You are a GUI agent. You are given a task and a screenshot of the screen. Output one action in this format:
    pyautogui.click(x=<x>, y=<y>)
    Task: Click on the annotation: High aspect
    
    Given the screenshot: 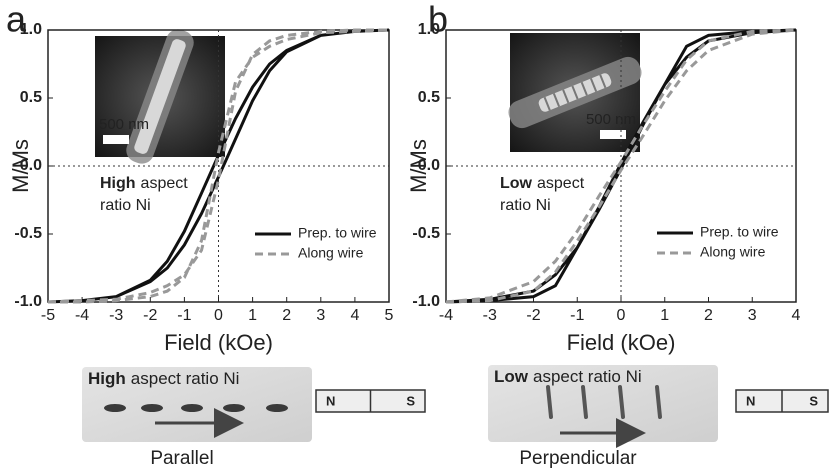 What is the action you would take?
    pyautogui.click(x=144, y=183)
    